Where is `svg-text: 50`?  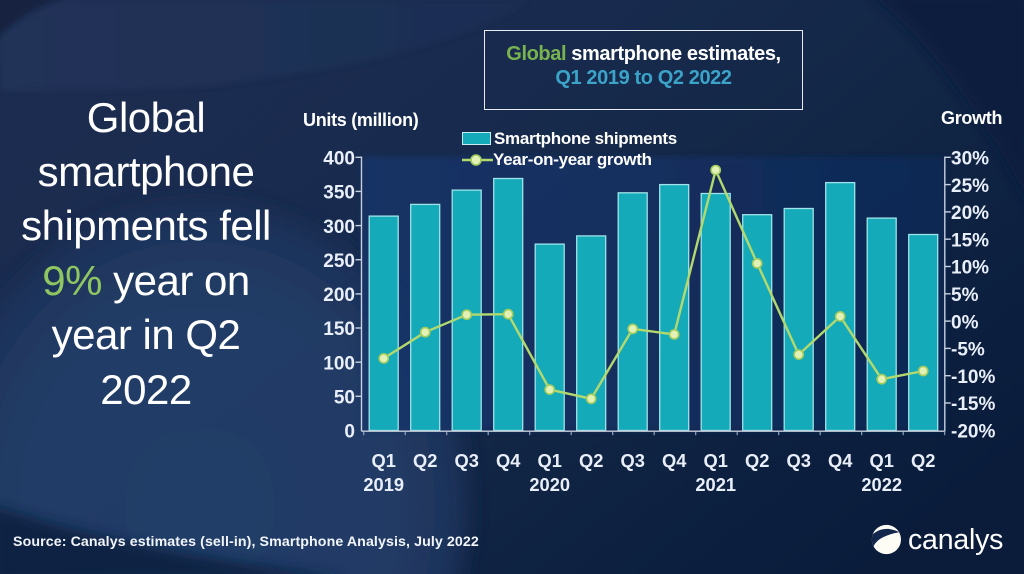
svg-text: 50 is located at coordinates (344, 398).